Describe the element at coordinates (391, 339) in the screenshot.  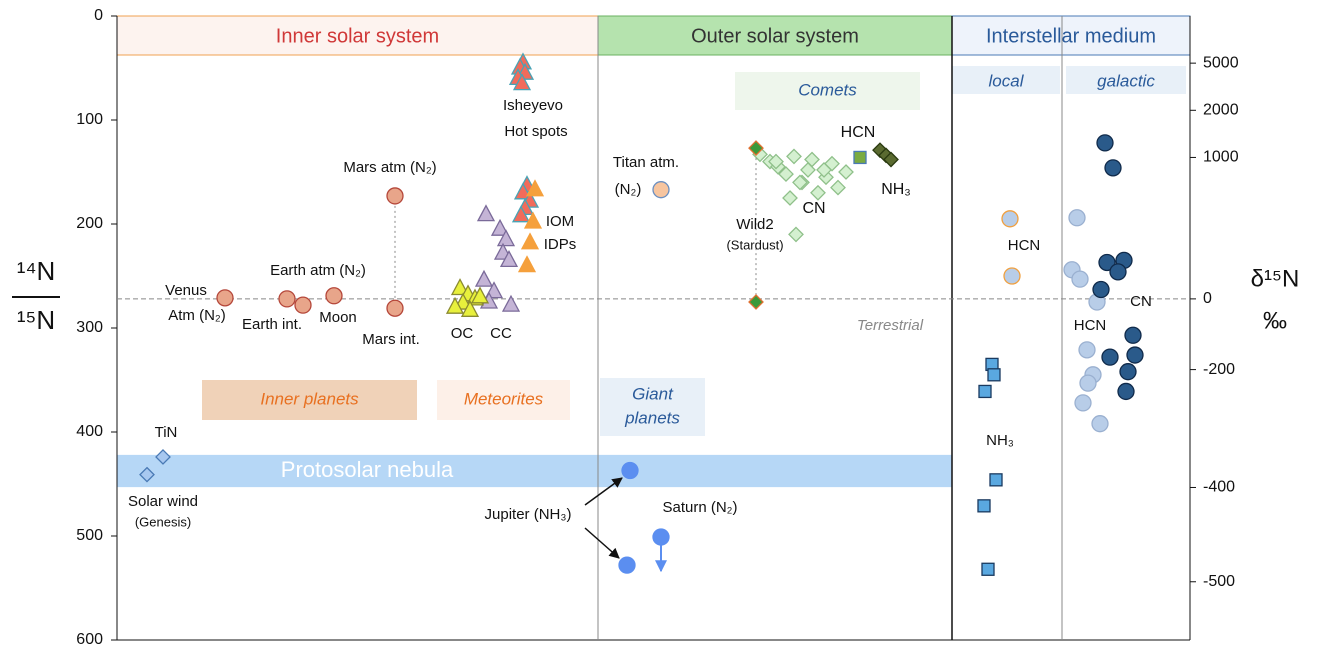
I see `annotation: Mars int.` at that location.